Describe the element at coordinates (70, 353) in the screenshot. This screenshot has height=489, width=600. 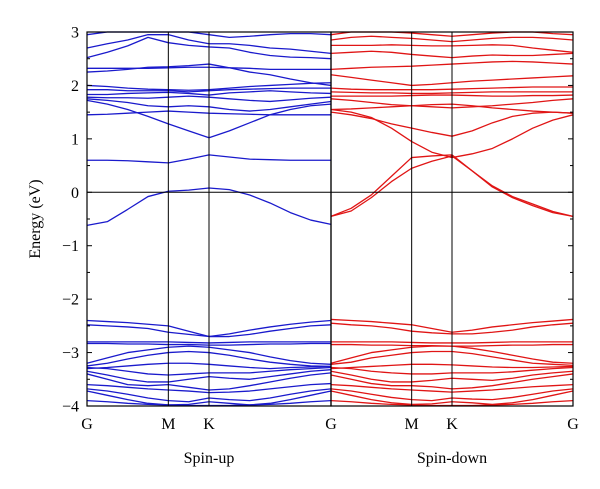
I see `y-tick-label: −3` at that location.